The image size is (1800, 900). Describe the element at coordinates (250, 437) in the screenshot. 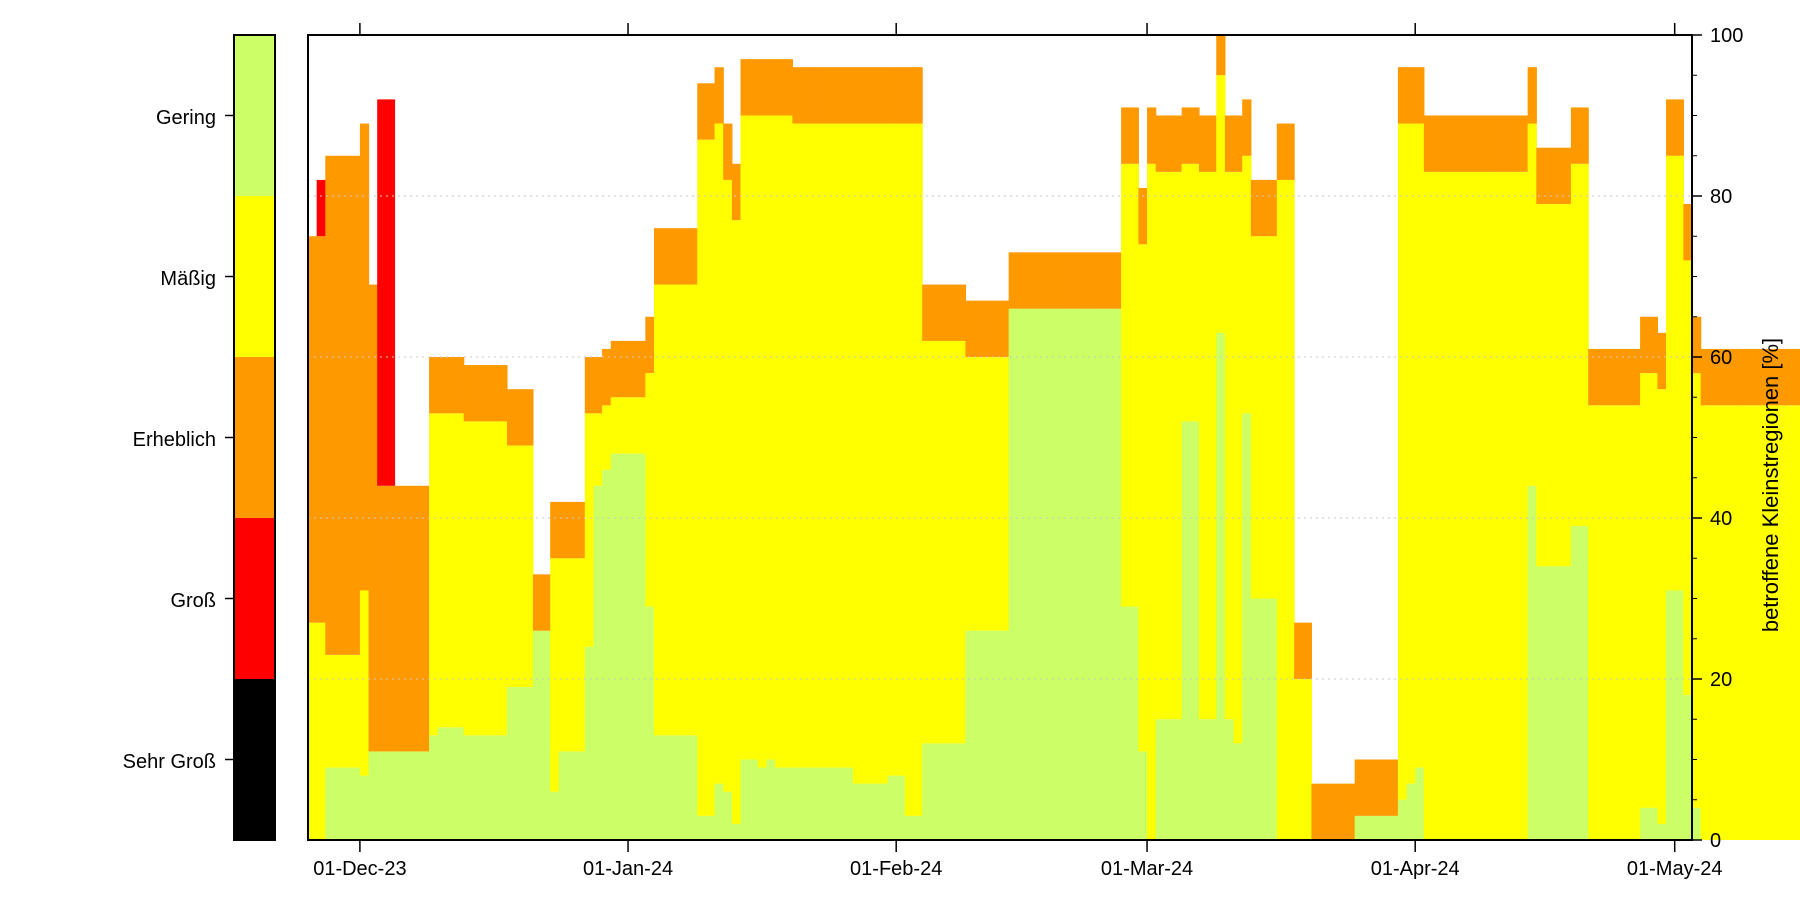

I see `legend-colorbar` at that location.